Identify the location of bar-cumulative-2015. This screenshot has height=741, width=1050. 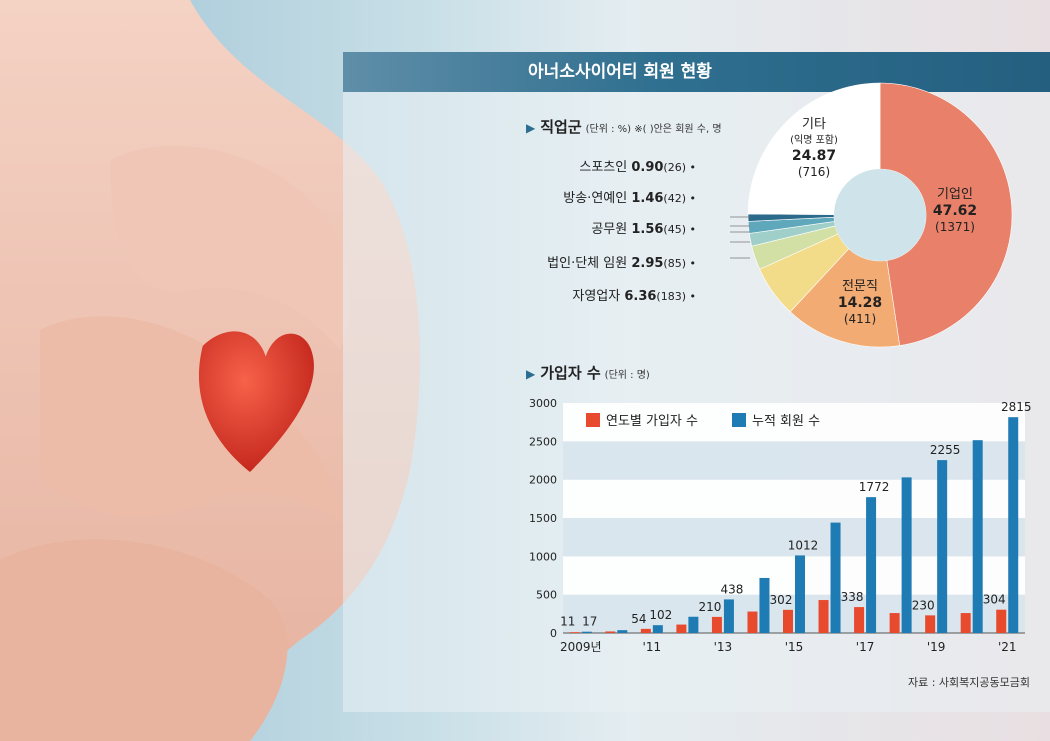
(800, 594).